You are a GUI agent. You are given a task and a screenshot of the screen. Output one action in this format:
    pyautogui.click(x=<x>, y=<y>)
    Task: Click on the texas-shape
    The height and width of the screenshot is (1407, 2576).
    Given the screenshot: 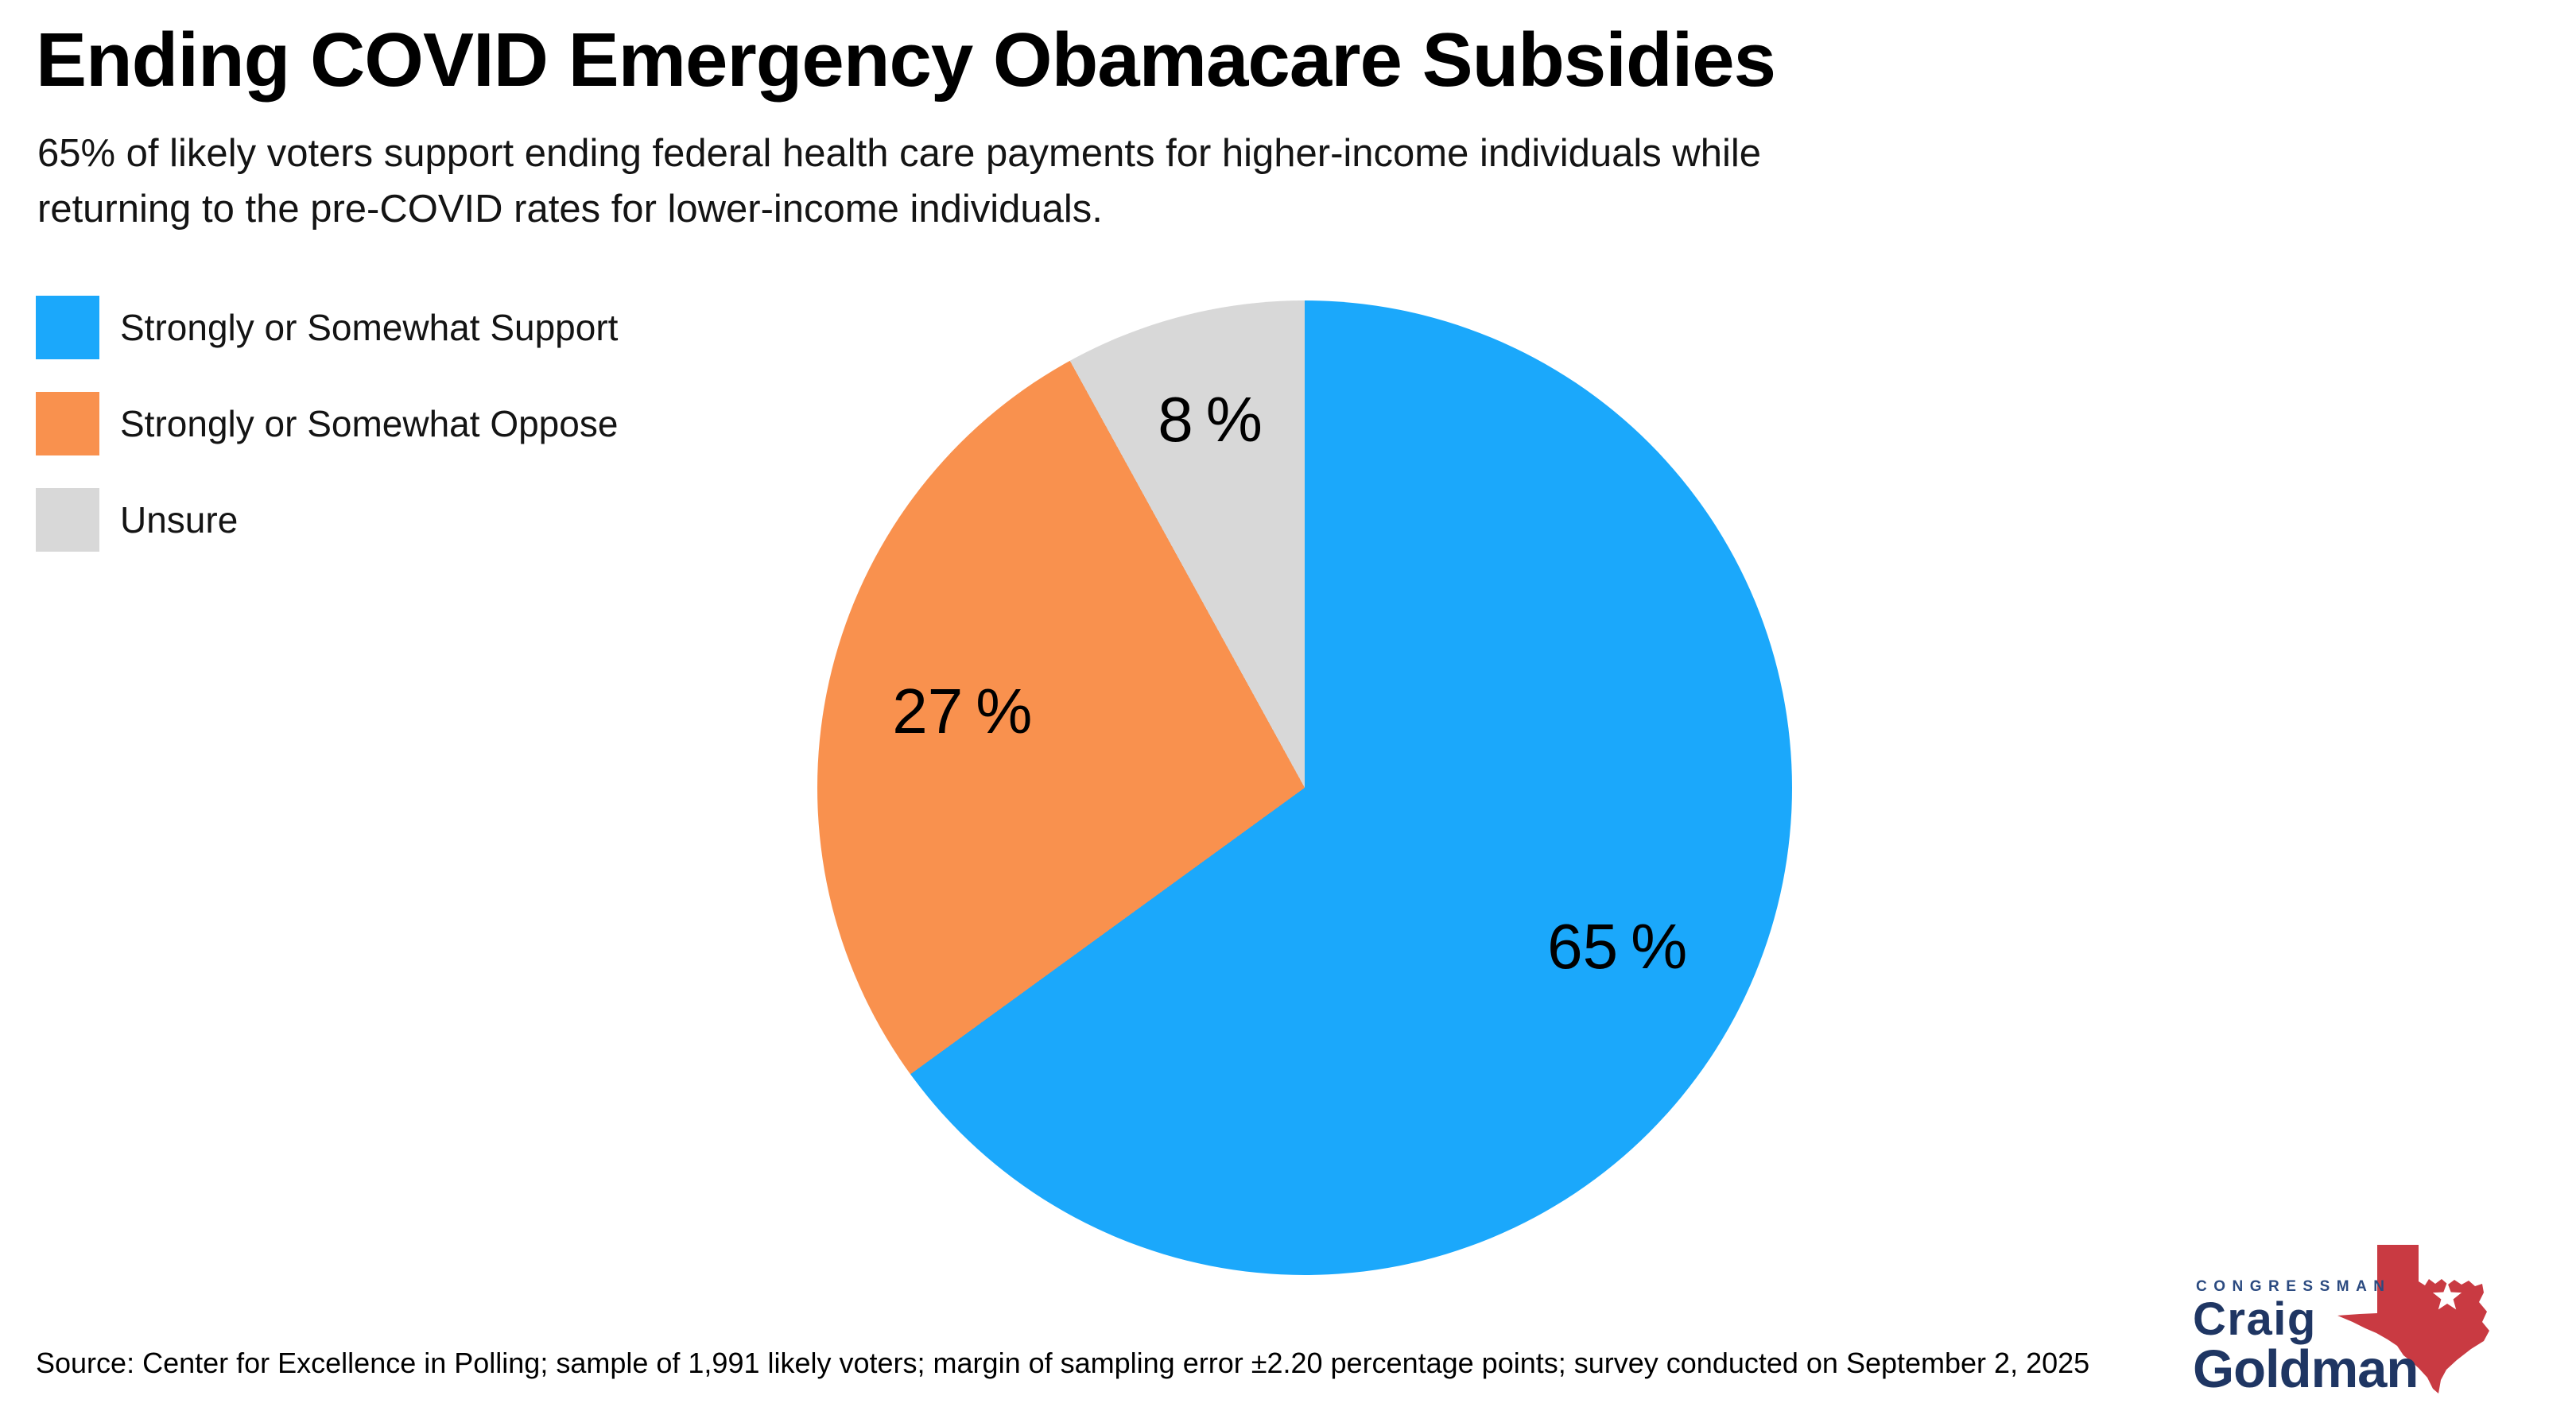 What is the action you would take?
    pyautogui.click(x=2413, y=1319)
    